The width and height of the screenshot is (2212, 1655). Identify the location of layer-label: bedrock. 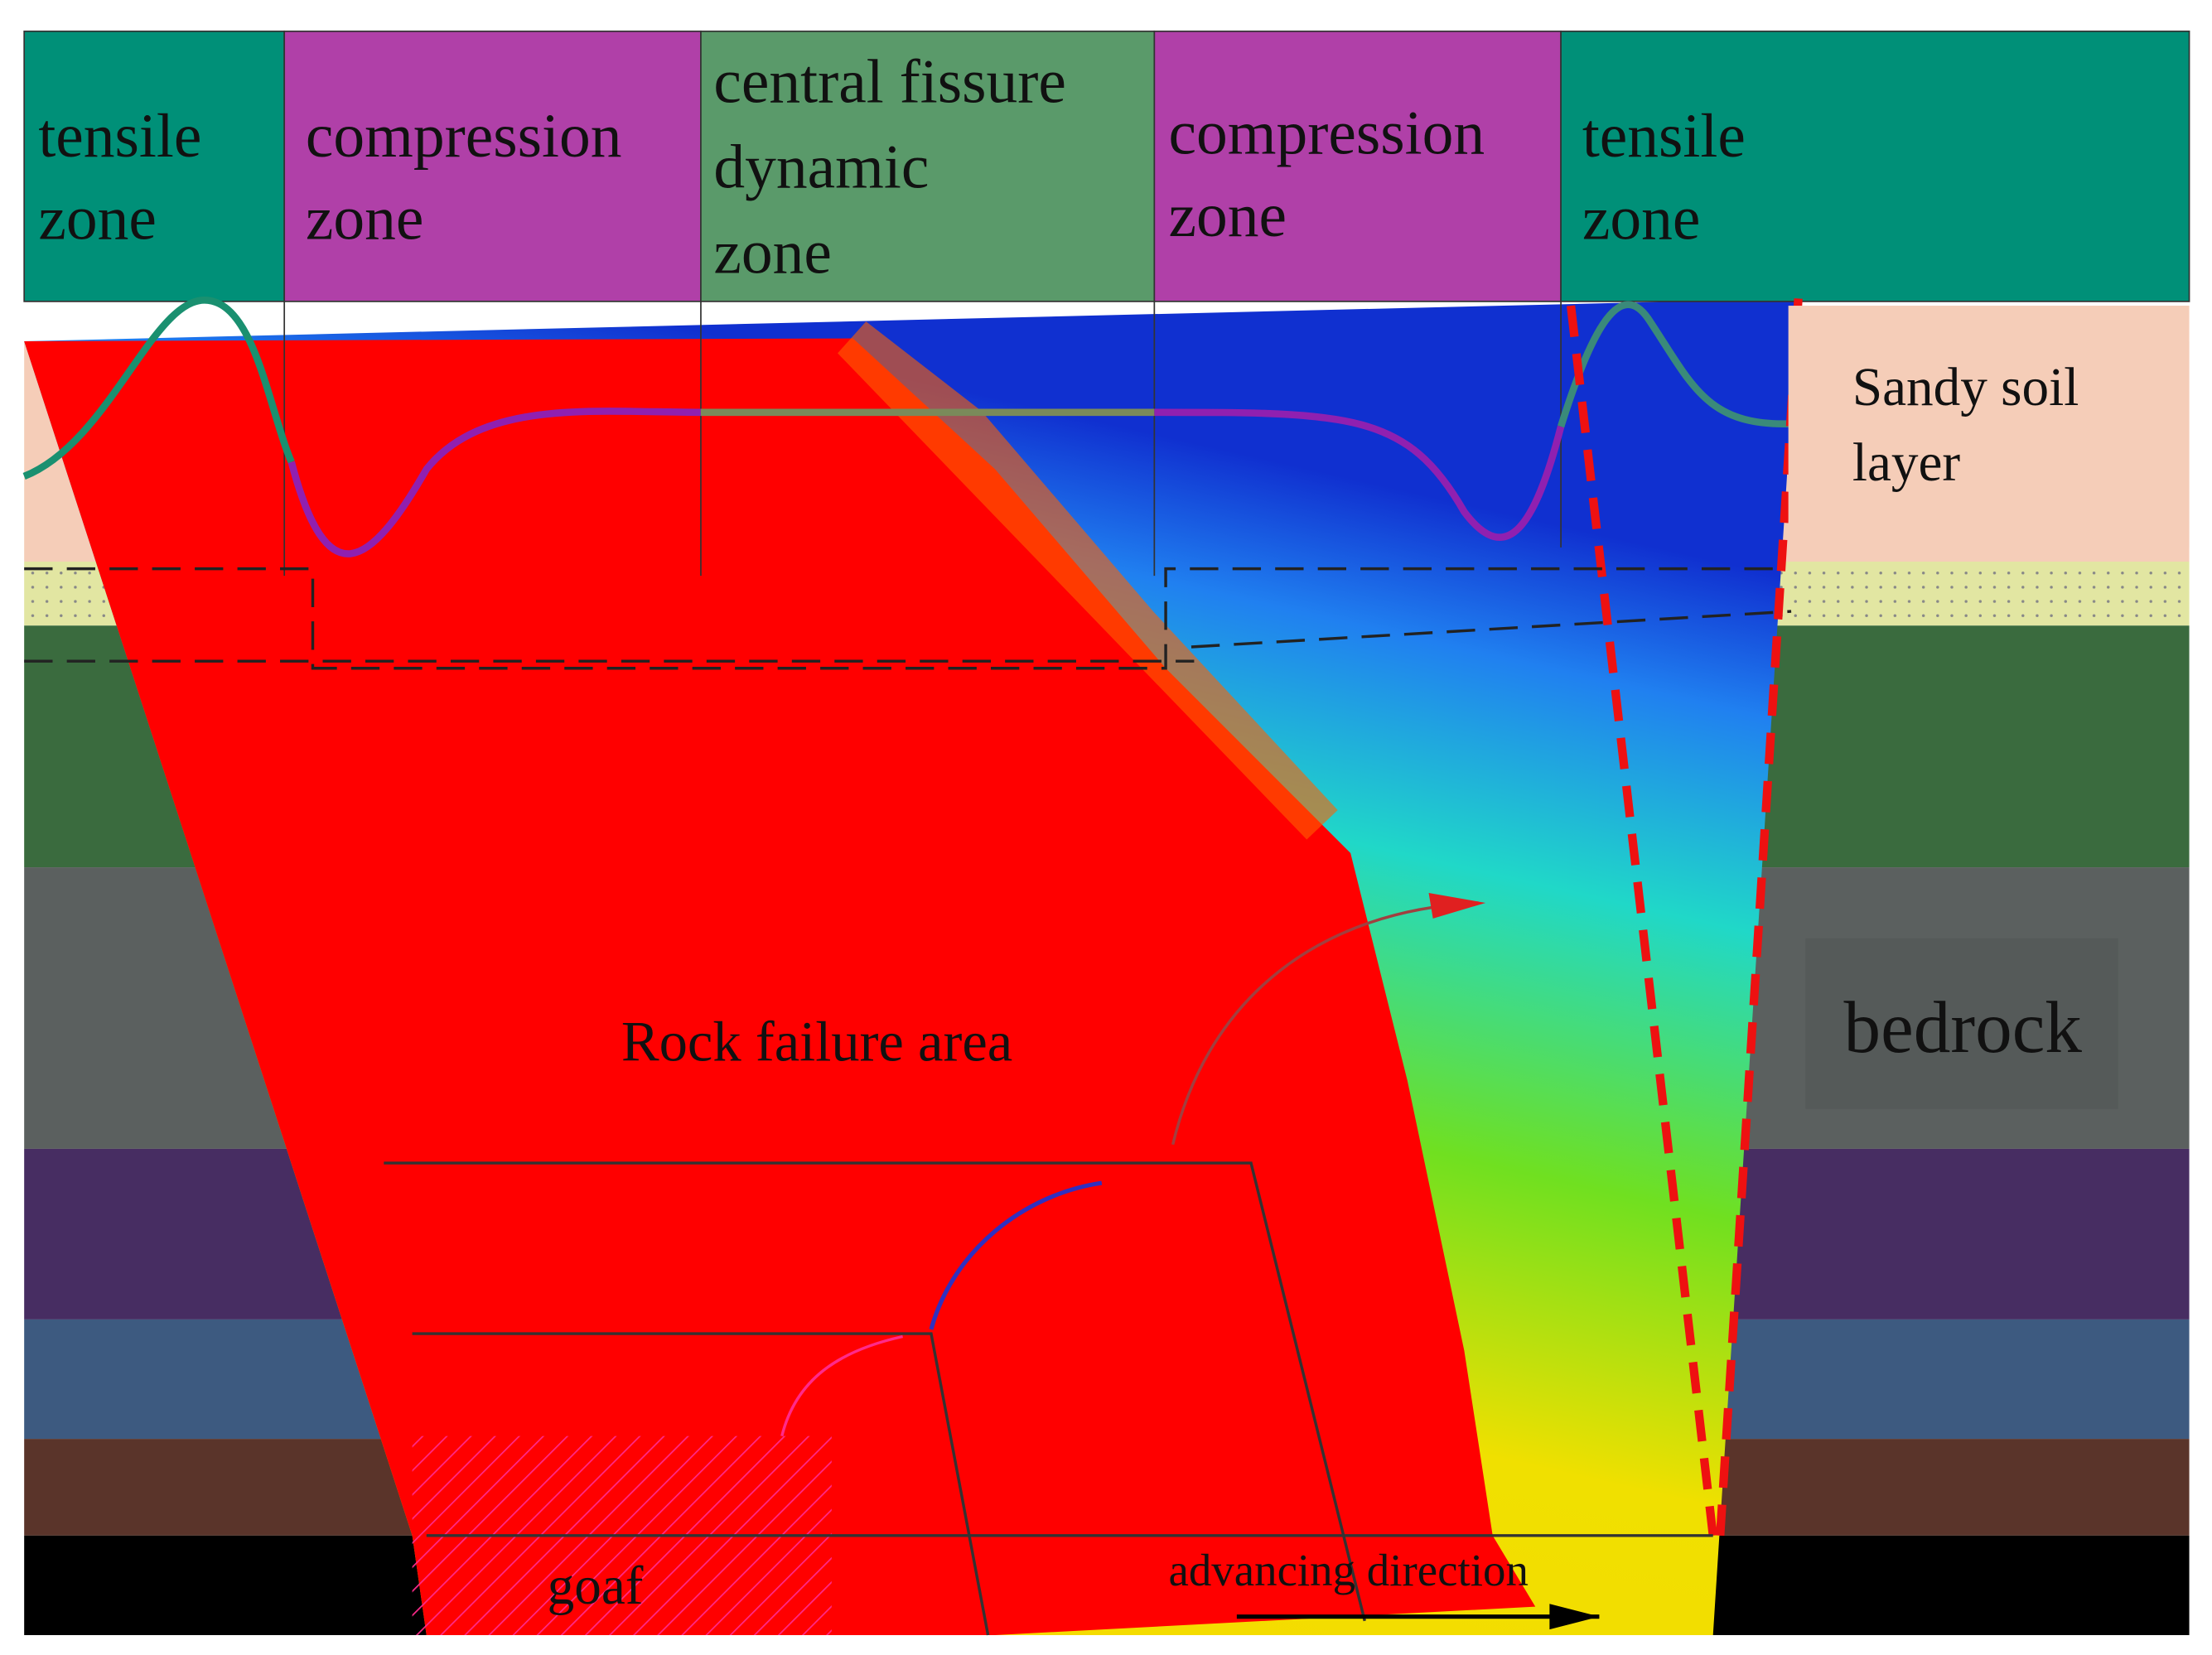
(1963, 1028).